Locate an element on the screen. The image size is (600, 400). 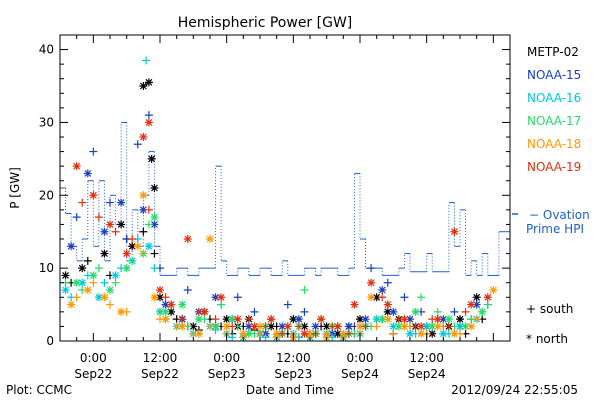
legend-entry: METP-02 is located at coordinates (553, 52).